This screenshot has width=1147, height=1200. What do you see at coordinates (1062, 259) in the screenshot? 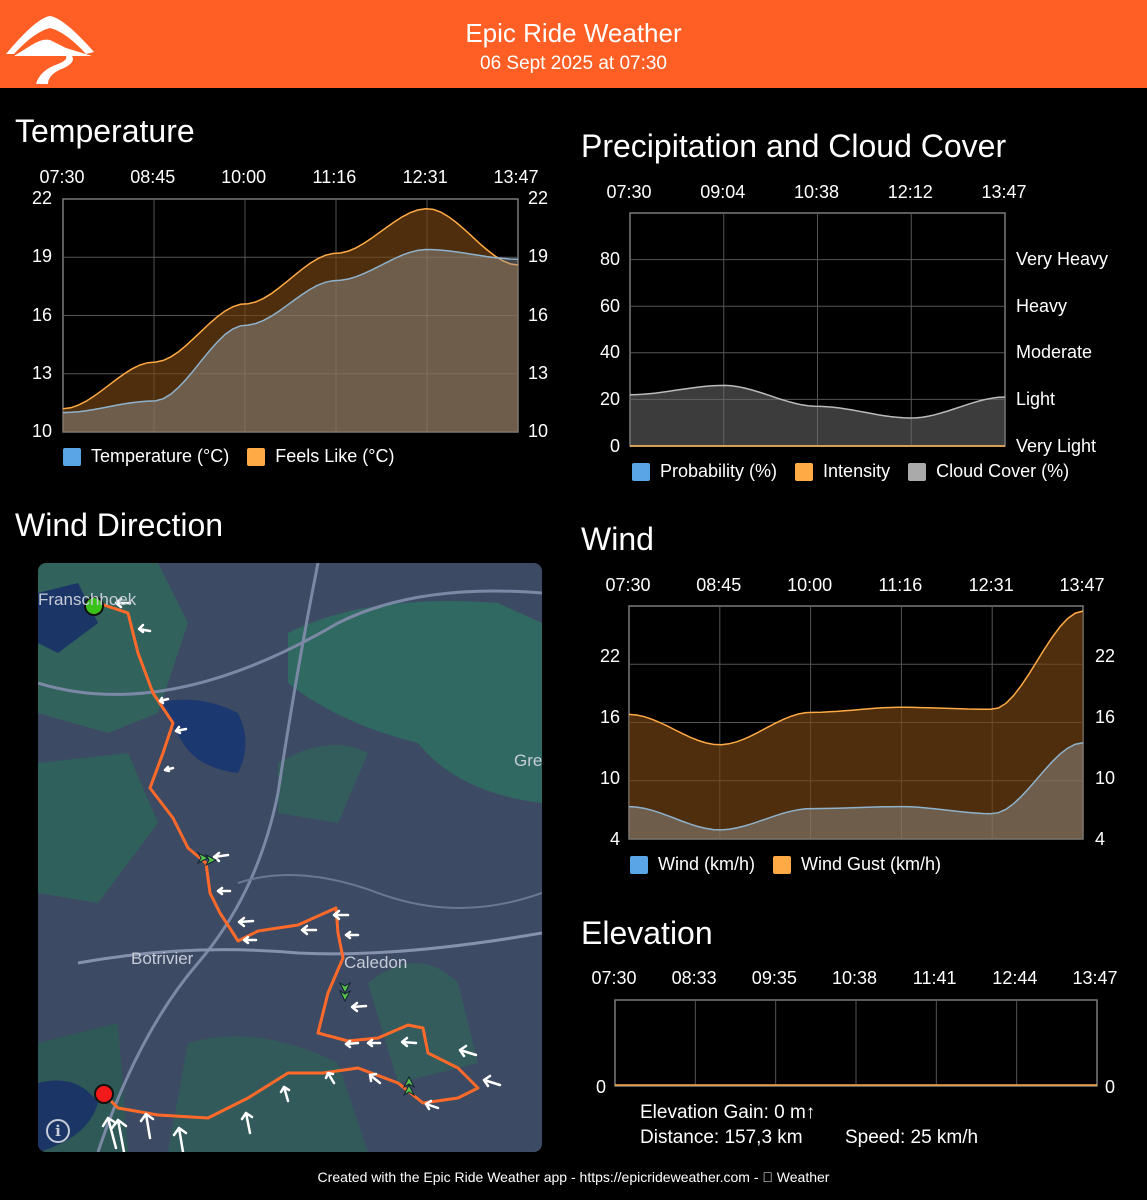
I see `intensity-tick: Very Heavy` at bounding box center [1062, 259].